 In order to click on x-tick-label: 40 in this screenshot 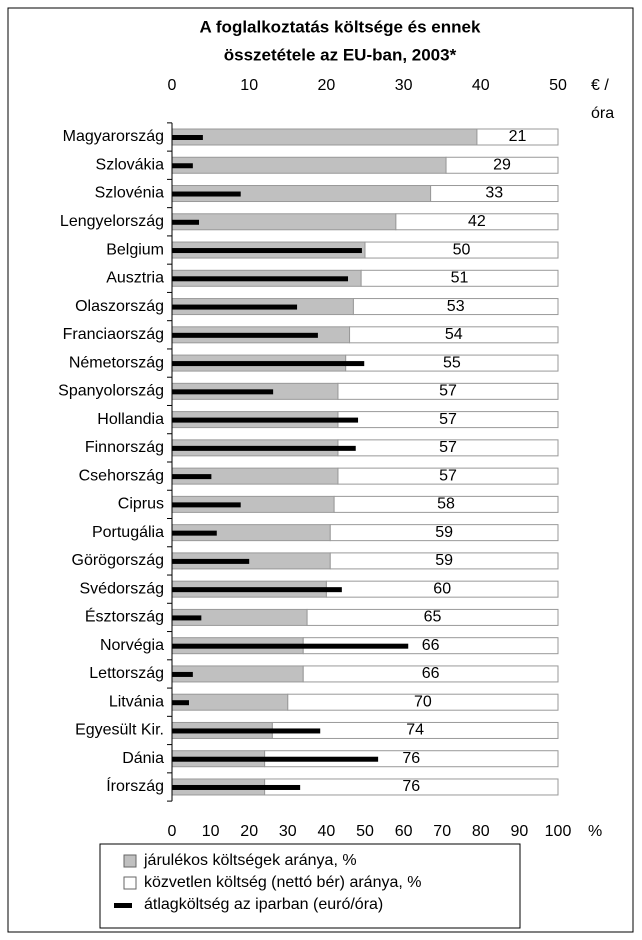, I will do `click(327, 831)`.